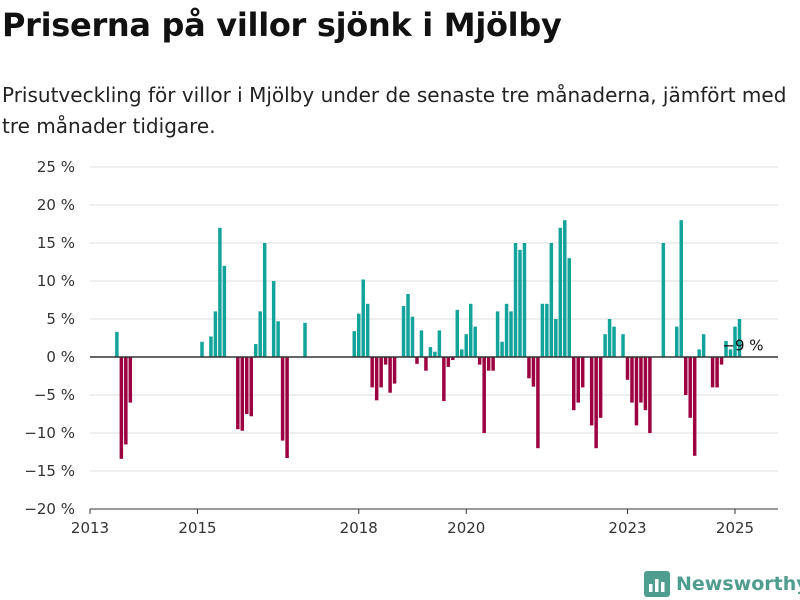 The width and height of the screenshot is (800, 600). I want to click on latest-value-annotation: −9 %, so click(742, 346).